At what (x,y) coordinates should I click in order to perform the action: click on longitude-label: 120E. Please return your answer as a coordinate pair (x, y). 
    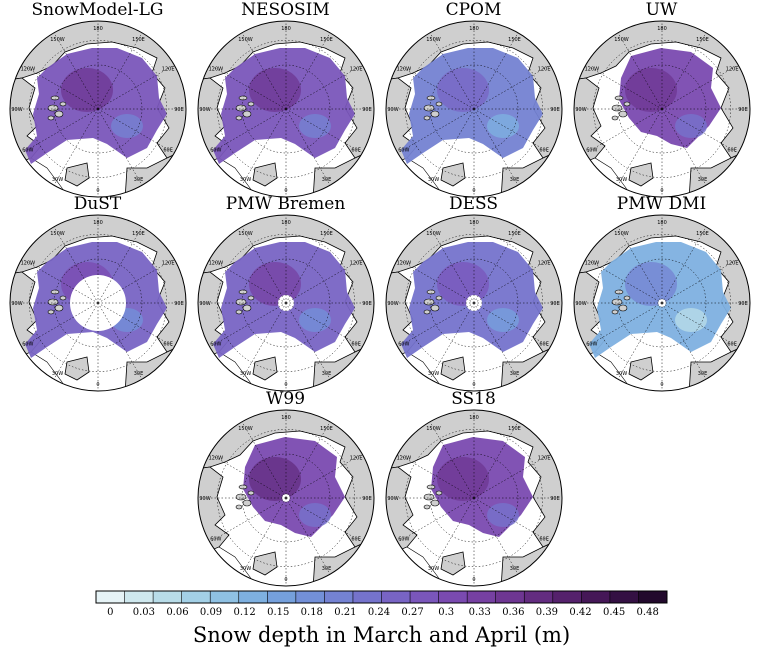
    Looking at the image, I should click on (544, 70).